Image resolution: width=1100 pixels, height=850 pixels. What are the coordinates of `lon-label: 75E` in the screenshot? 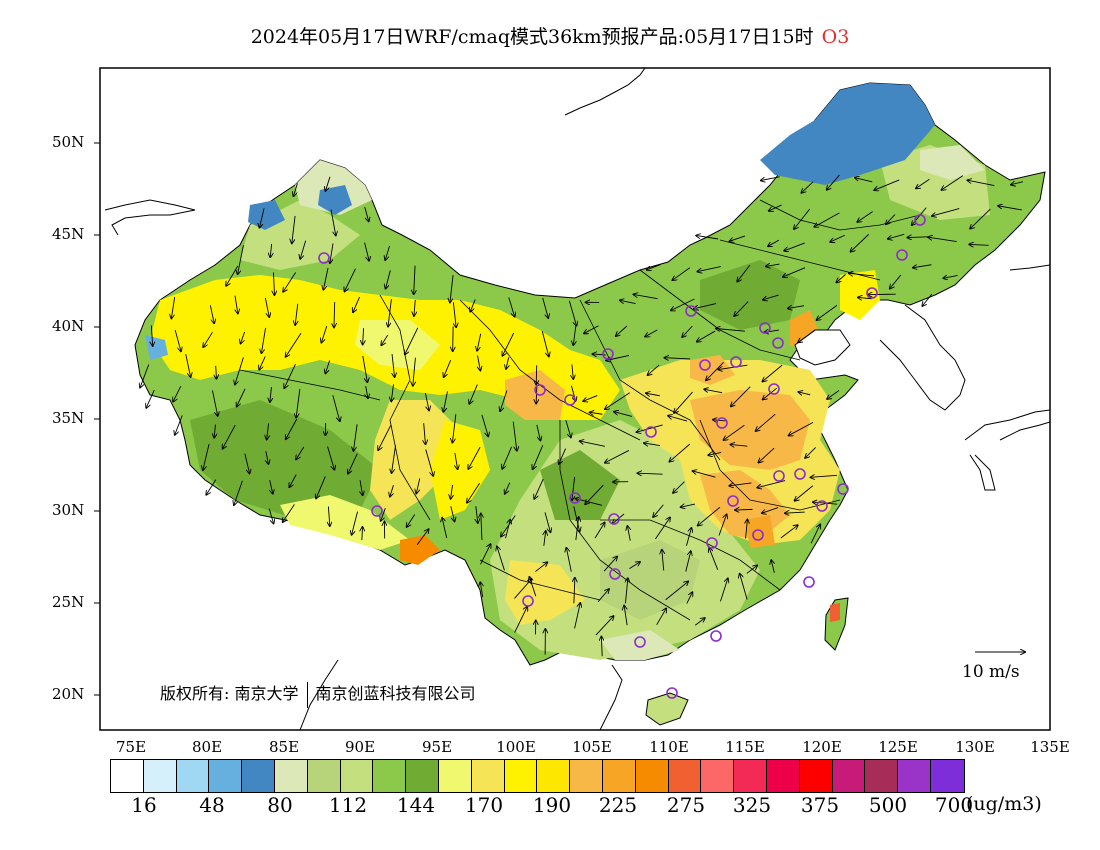 It's located at (131, 747).